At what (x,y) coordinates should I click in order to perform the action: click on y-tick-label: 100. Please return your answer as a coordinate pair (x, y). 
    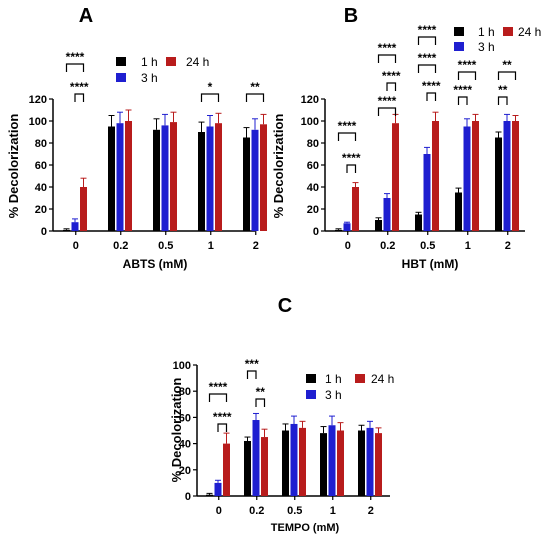
    Looking at the image, I should click on (182, 366).